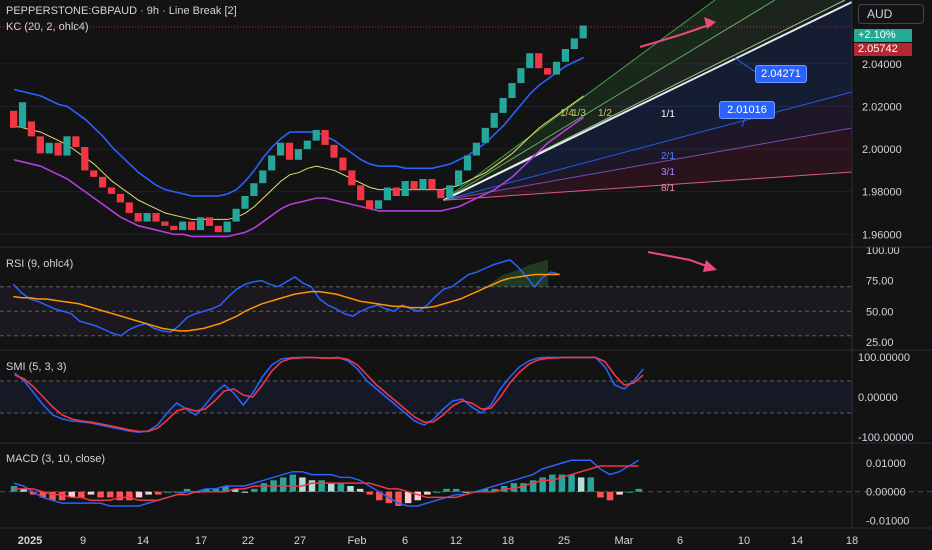 Image resolution: width=932 pixels, height=550 pixels. Describe the element at coordinates (47, 27) in the screenshot. I see `kc-indicator-label: KC (20, 2, ohlc4)` at that location.